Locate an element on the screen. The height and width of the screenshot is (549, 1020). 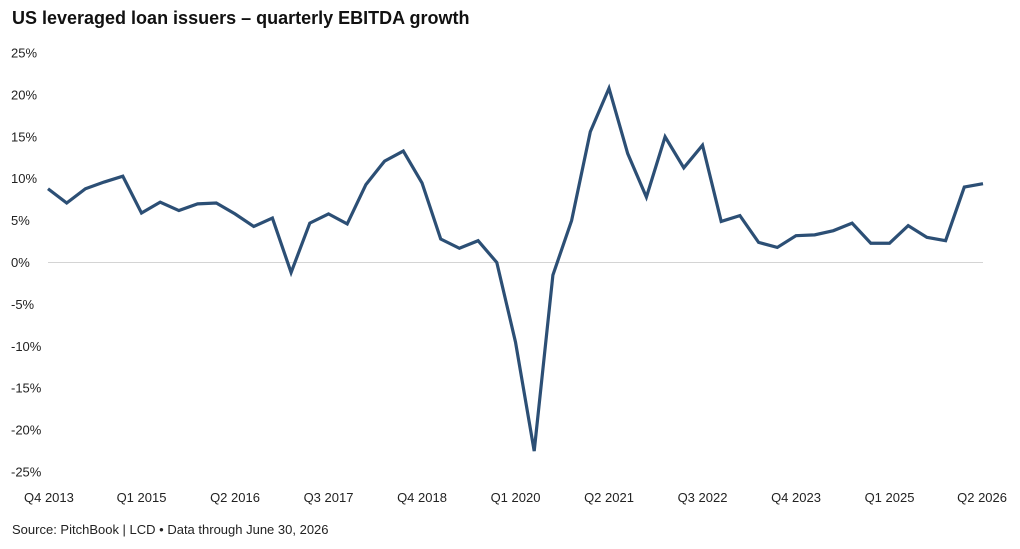
y-tick-label: 15% is located at coordinates (24, 136).